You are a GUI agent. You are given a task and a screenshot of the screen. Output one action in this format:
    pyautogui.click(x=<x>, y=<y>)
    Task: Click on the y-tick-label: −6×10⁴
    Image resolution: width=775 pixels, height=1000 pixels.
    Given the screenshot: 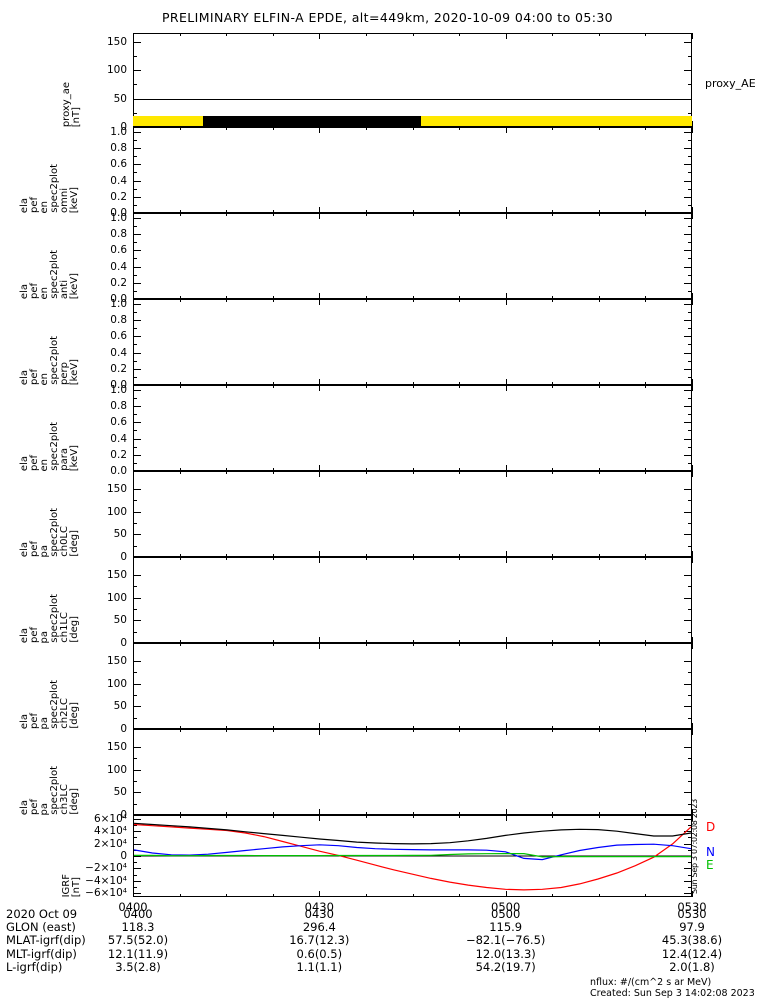 What is the action you would take?
    pyautogui.click(x=106, y=893)
    